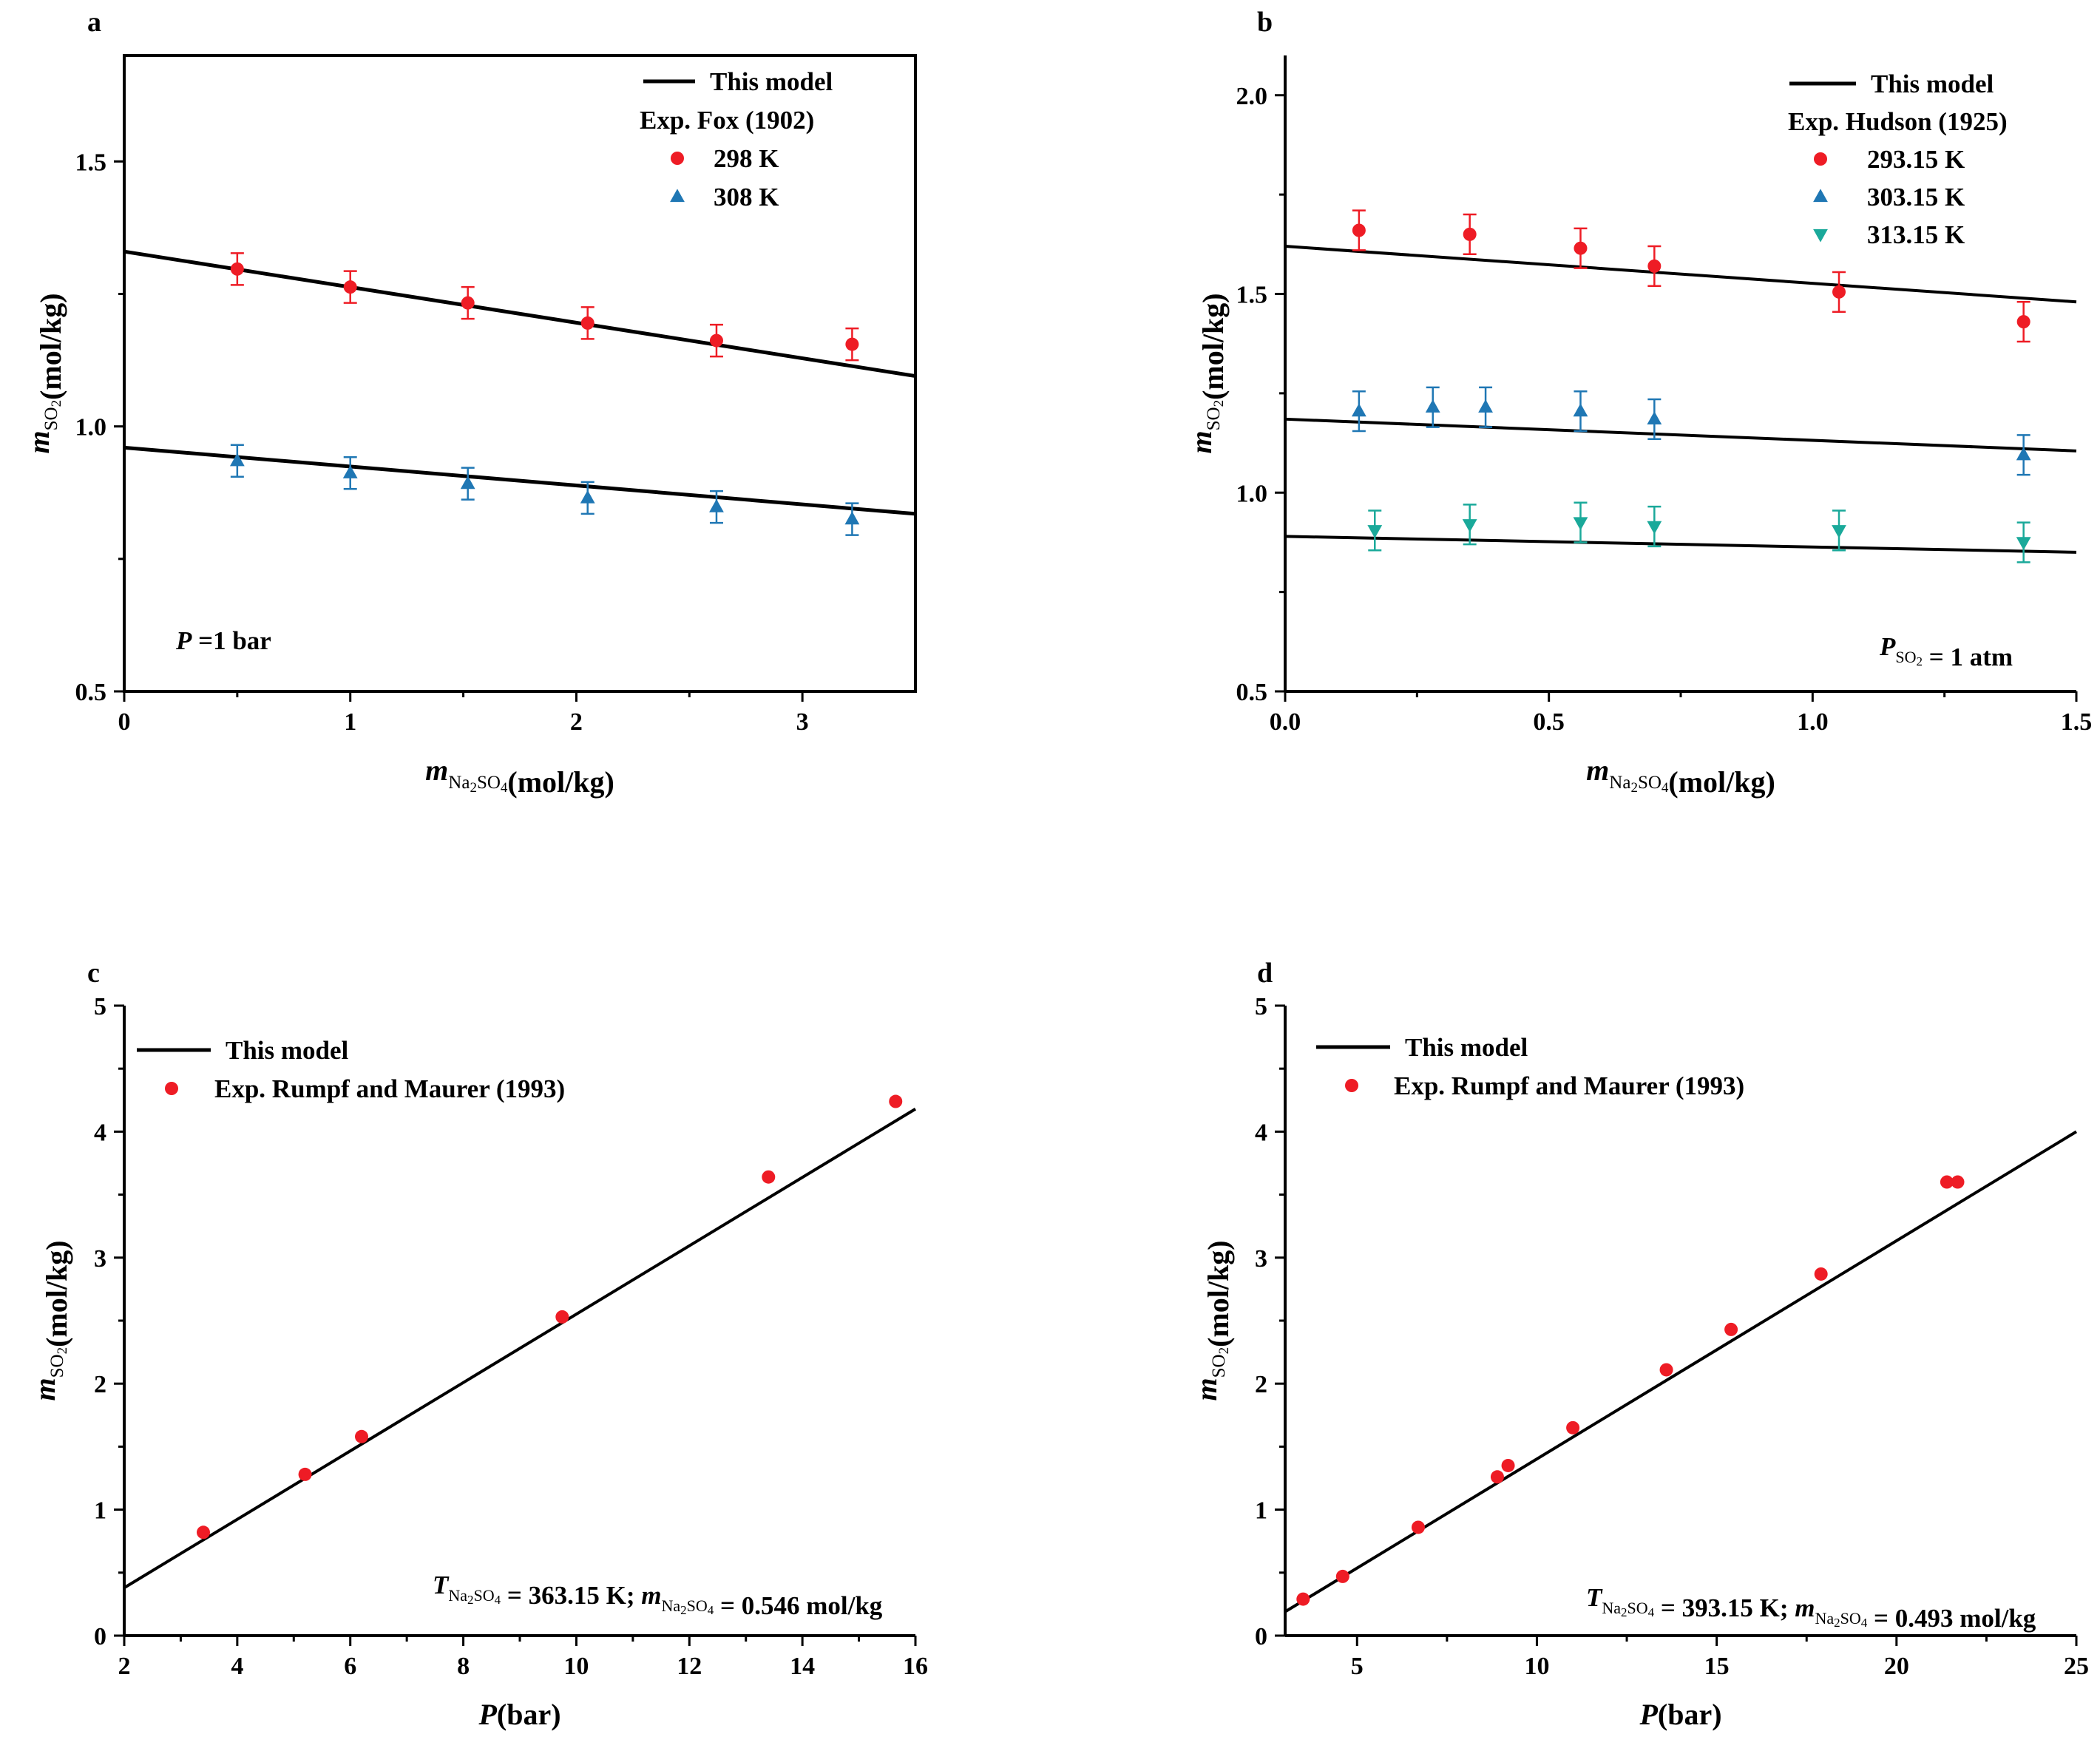 The height and width of the screenshot is (1751, 2100). Describe the element at coordinates (1717, 1666) in the screenshot. I see `x-tick-label: 15` at that location.